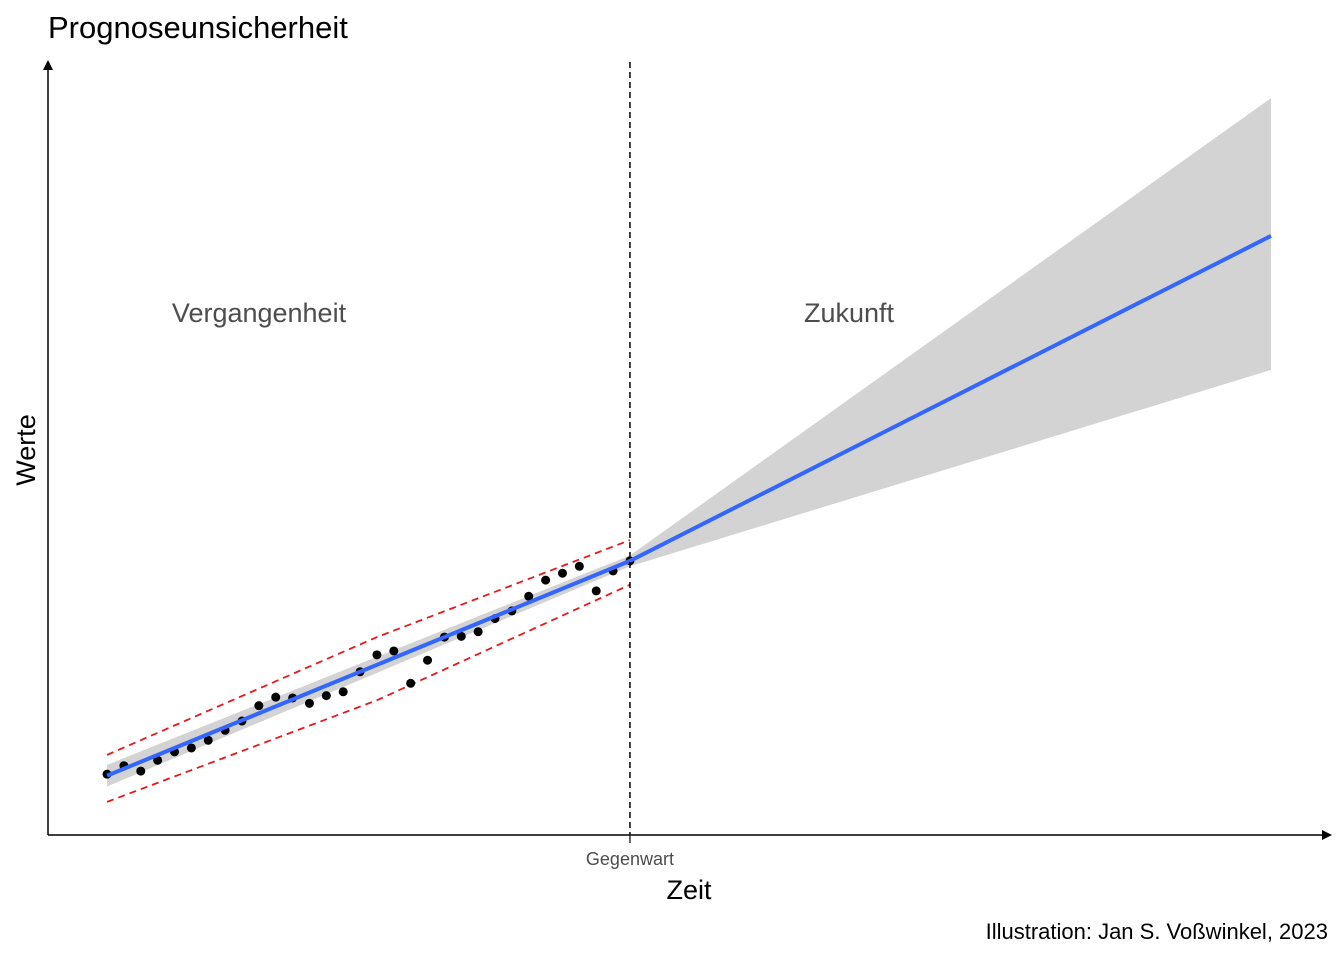 The image size is (1344, 960). Describe the element at coordinates (26, 450) in the screenshot. I see `y-axis-label: Werte` at that location.